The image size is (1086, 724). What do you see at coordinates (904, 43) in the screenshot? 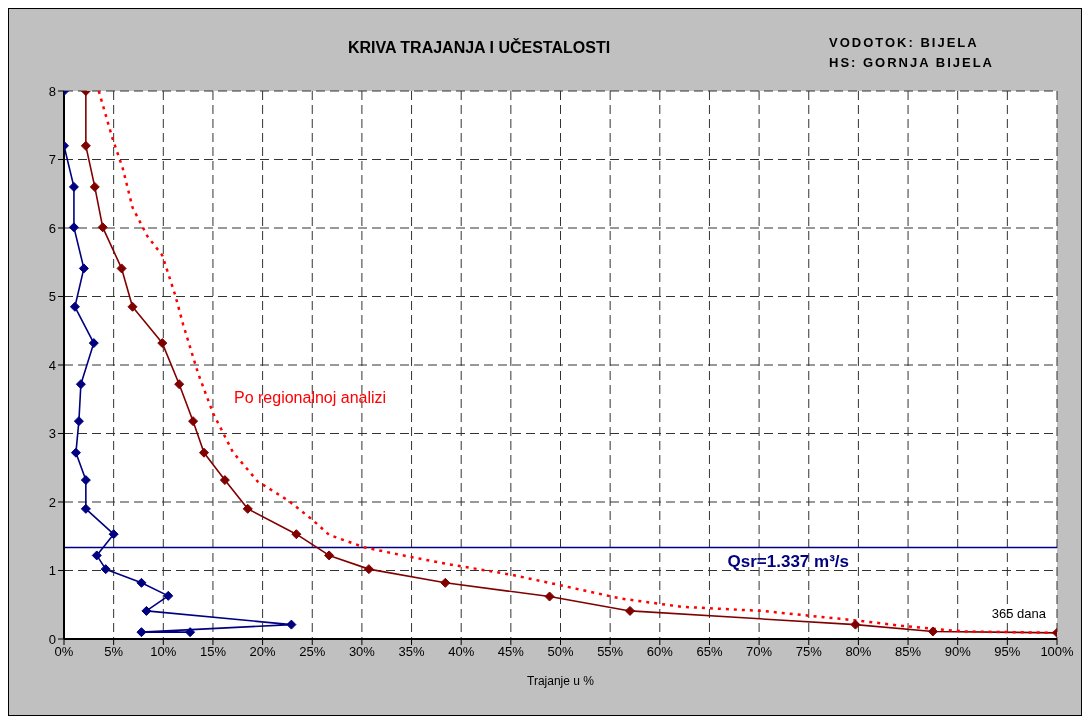
I see `text: VODOTOK: BIJELA` at bounding box center [904, 43].